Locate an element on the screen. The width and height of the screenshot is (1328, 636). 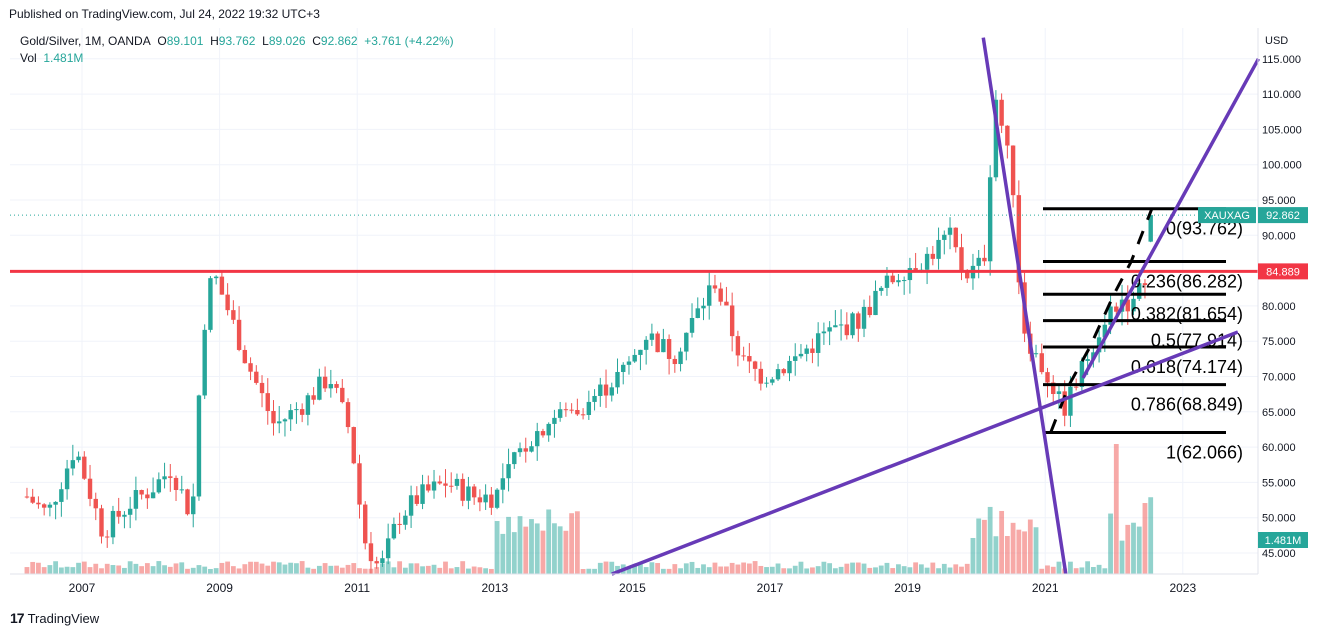
vol-value: 1.481M is located at coordinates (63, 58).